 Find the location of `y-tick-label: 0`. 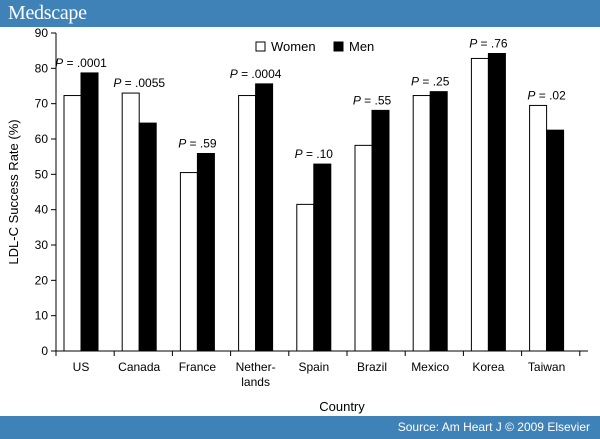

y-tick-label: 0 is located at coordinates (44, 351).